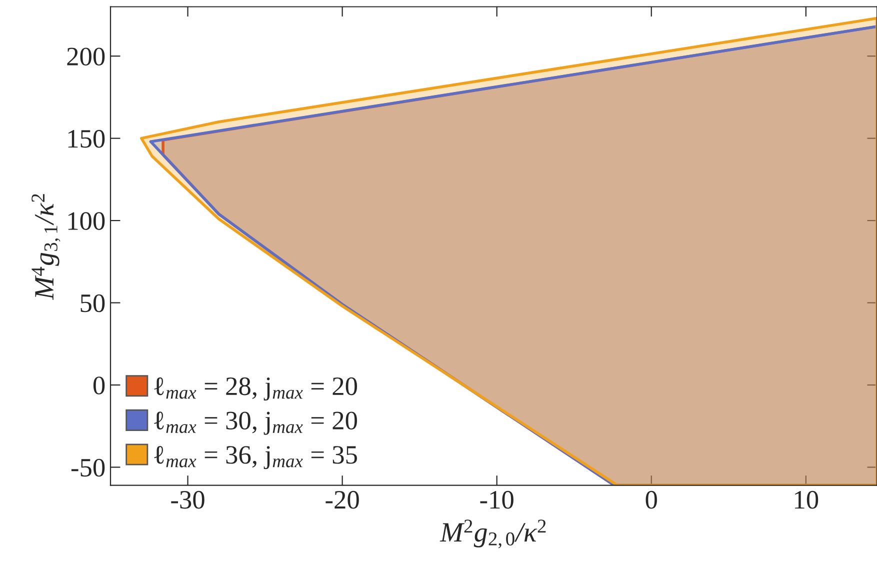 The image size is (877, 563). What do you see at coordinates (88, 467) in the screenshot?
I see `y-tick-label: -50` at bounding box center [88, 467].